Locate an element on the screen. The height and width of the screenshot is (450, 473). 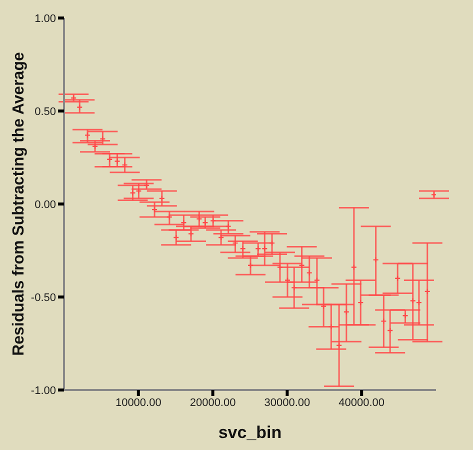
y-tick-label: 1.00 is located at coordinates (45, 18).